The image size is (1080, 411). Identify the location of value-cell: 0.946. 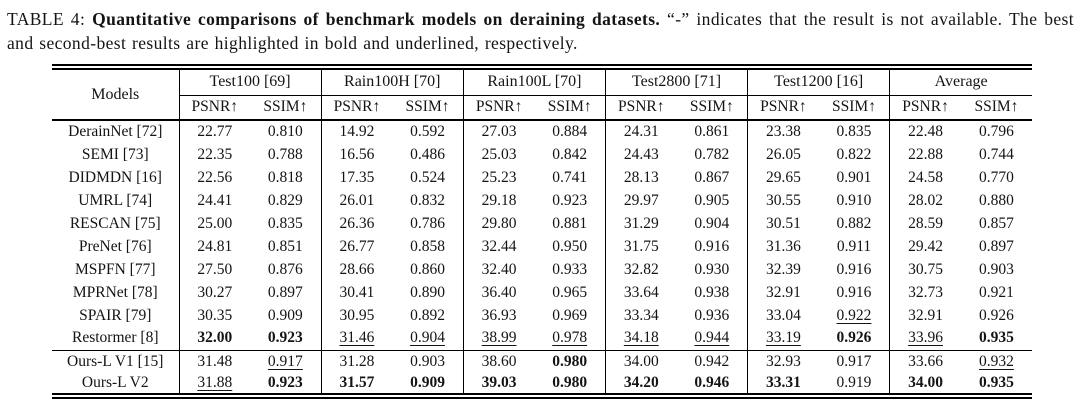
(712, 382).